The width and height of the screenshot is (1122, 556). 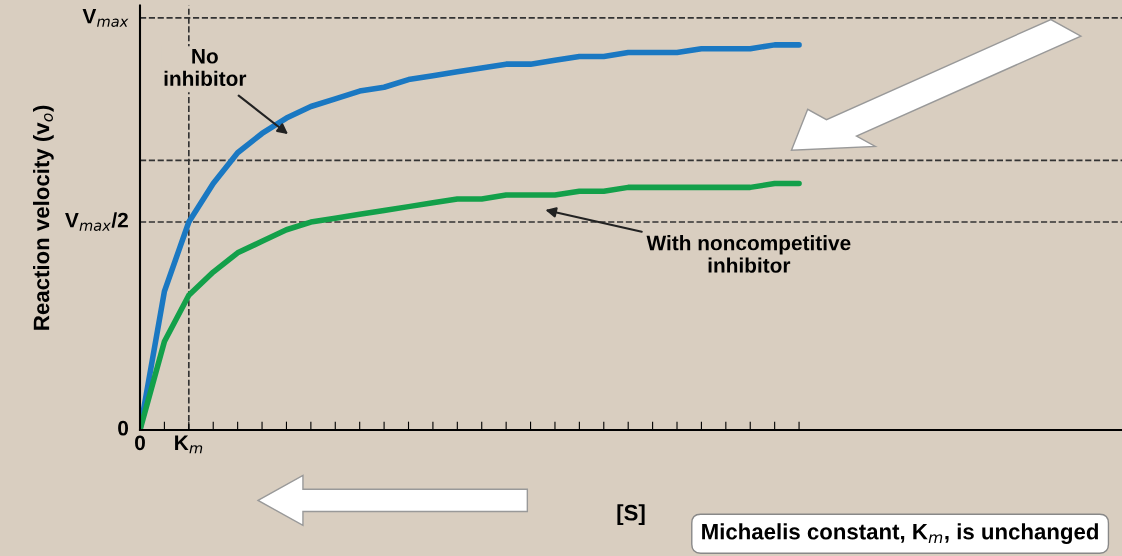 What do you see at coordinates (900, 534) in the screenshot?
I see `text: Michaelis constant, K$_{m}$, is unchanged` at bounding box center [900, 534].